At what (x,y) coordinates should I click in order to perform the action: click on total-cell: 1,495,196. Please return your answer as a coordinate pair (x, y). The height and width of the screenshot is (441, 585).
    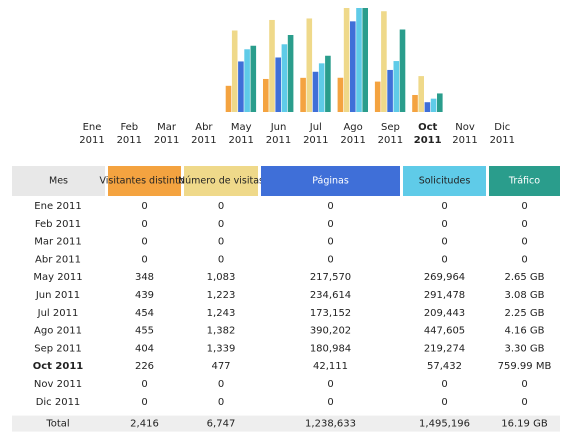
    Looking at the image, I should click on (444, 424).